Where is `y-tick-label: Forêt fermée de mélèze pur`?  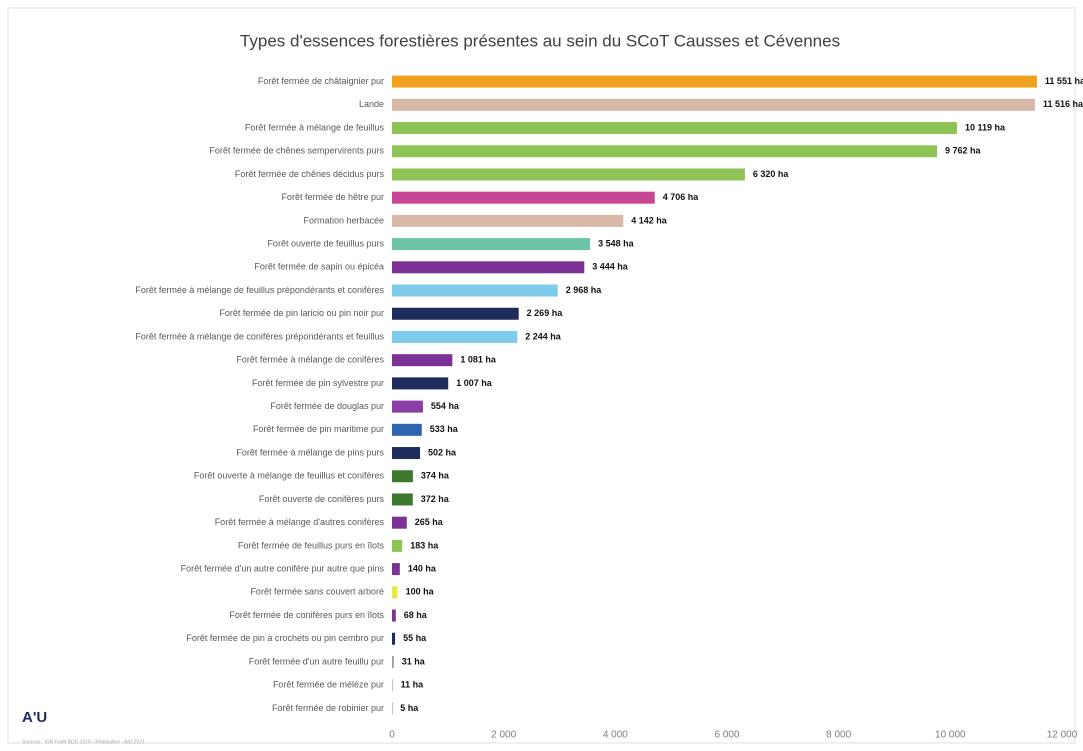 y-tick-label: Forêt fermée de mélèze pur is located at coordinates (328, 685).